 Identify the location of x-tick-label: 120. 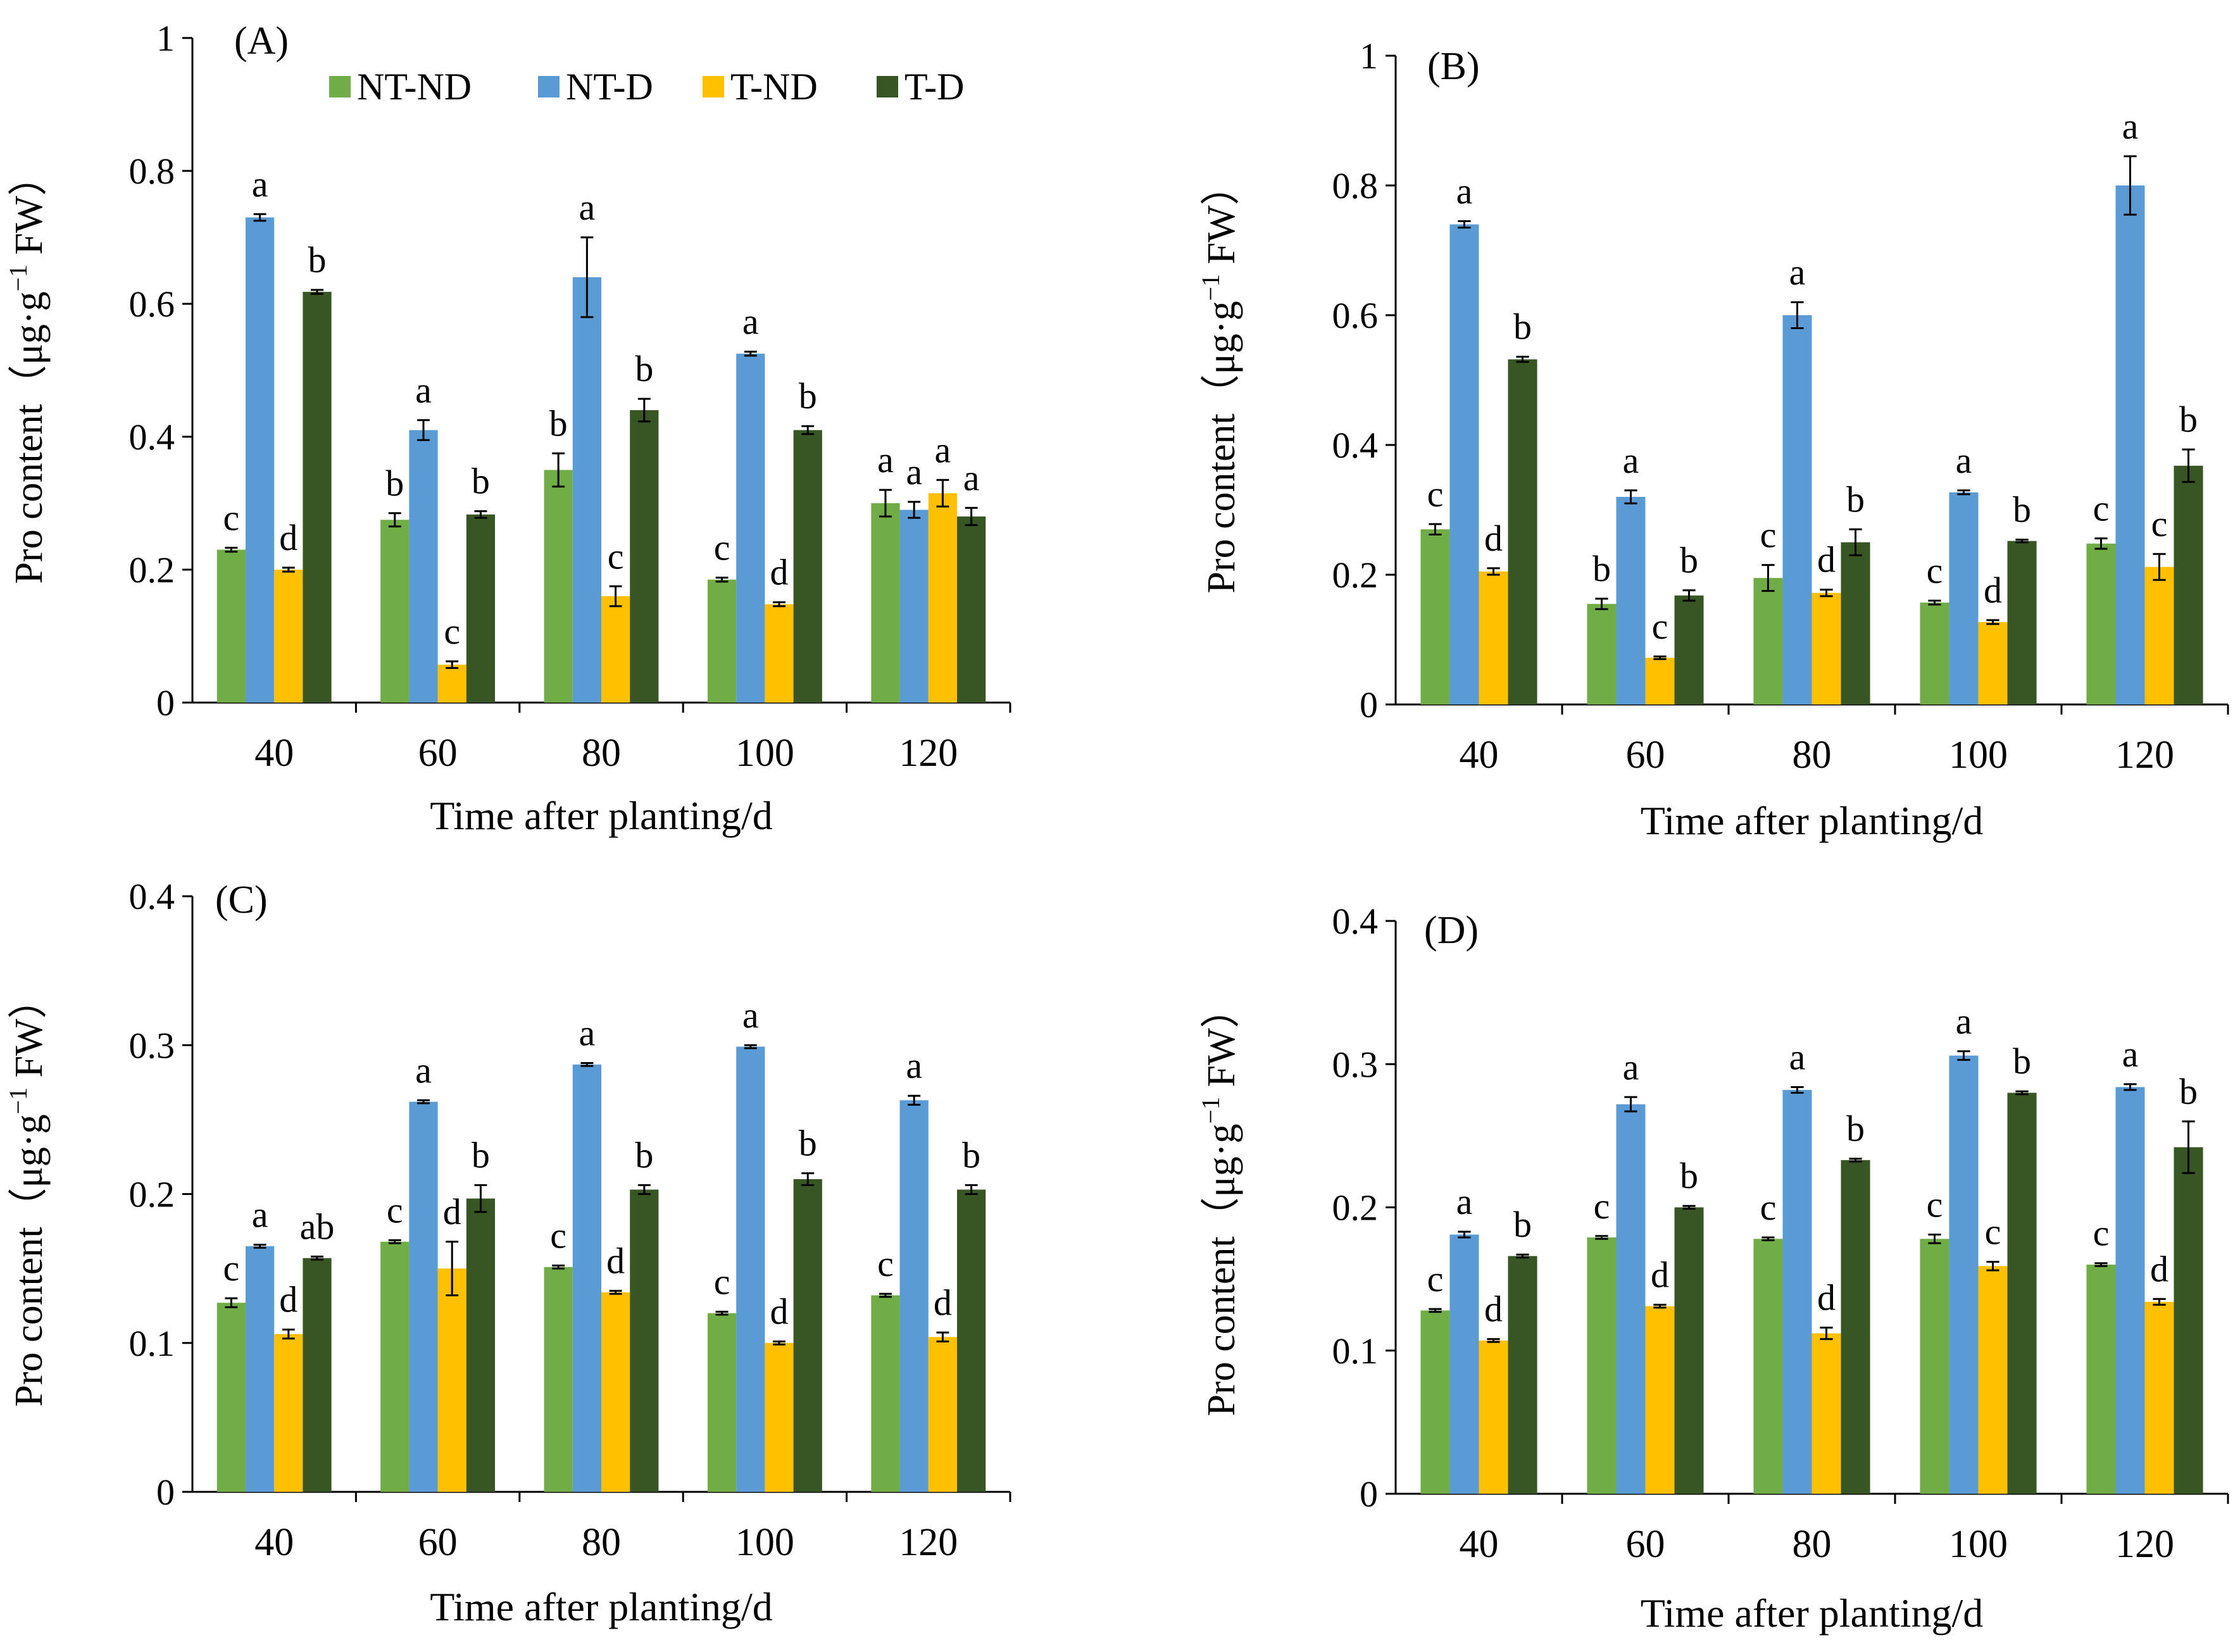
(928, 753).